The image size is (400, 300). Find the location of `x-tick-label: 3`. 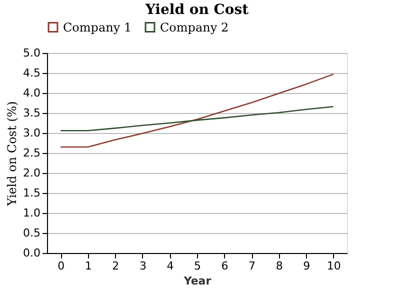

x-tick-label: 3 is located at coordinates (142, 266).